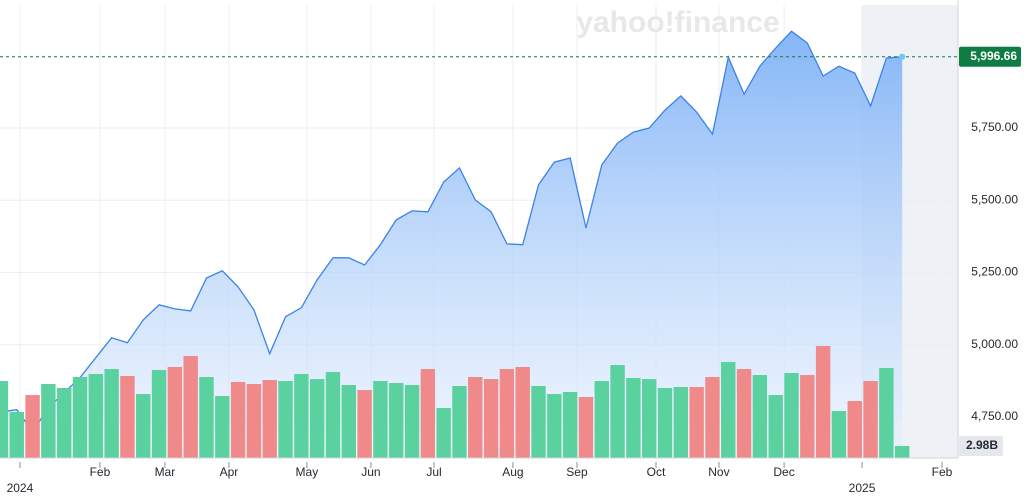 Image resolution: width=1024 pixels, height=498 pixels. What do you see at coordinates (862, 488) in the screenshot?
I see `x-tick-label: 2025` at bounding box center [862, 488].